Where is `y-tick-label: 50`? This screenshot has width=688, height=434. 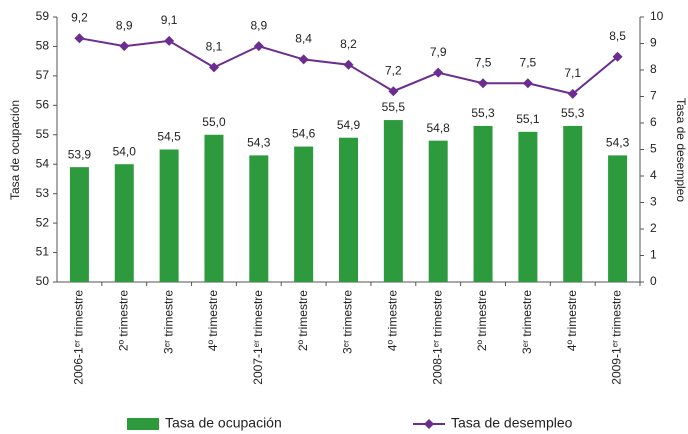
y-tick-label: 50 is located at coordinates (43, 281).